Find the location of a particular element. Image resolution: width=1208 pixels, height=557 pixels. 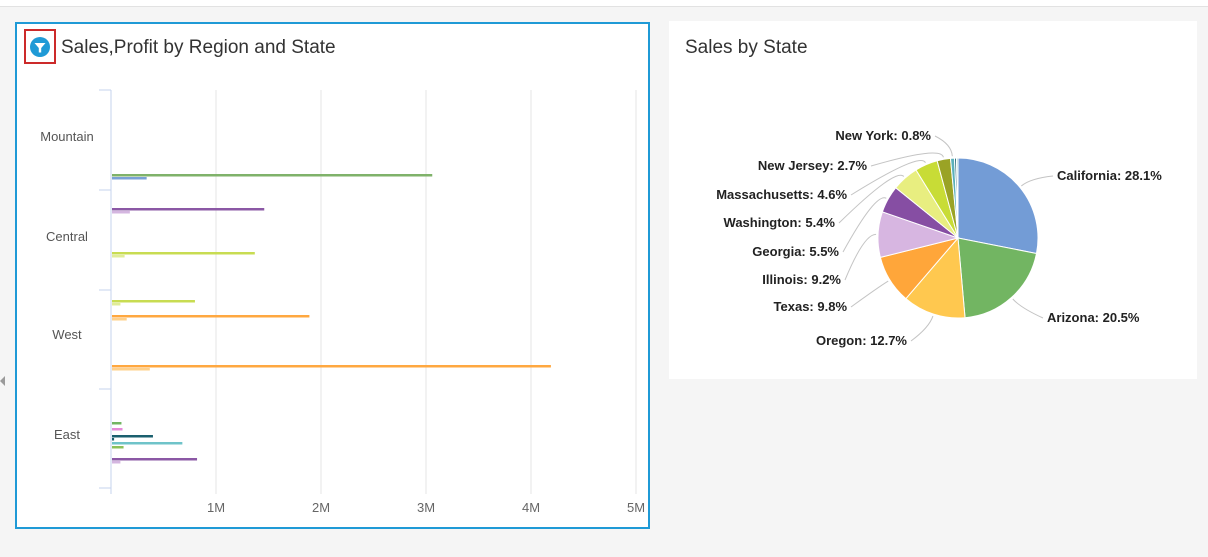

filter-icon is located at coordinates (40, 47).